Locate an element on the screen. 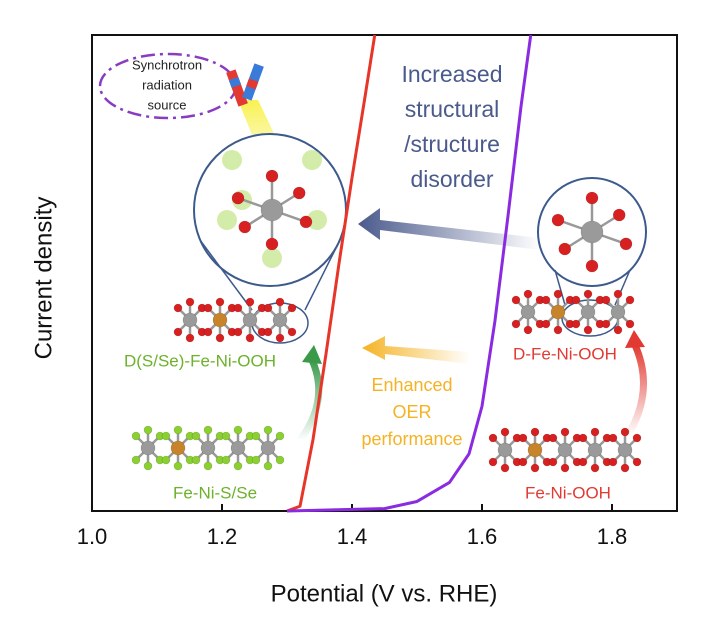 The height and width of the screenshot is (634, 726). annotation: Fe-Ni-OOH is located at coordinates (568, 492).